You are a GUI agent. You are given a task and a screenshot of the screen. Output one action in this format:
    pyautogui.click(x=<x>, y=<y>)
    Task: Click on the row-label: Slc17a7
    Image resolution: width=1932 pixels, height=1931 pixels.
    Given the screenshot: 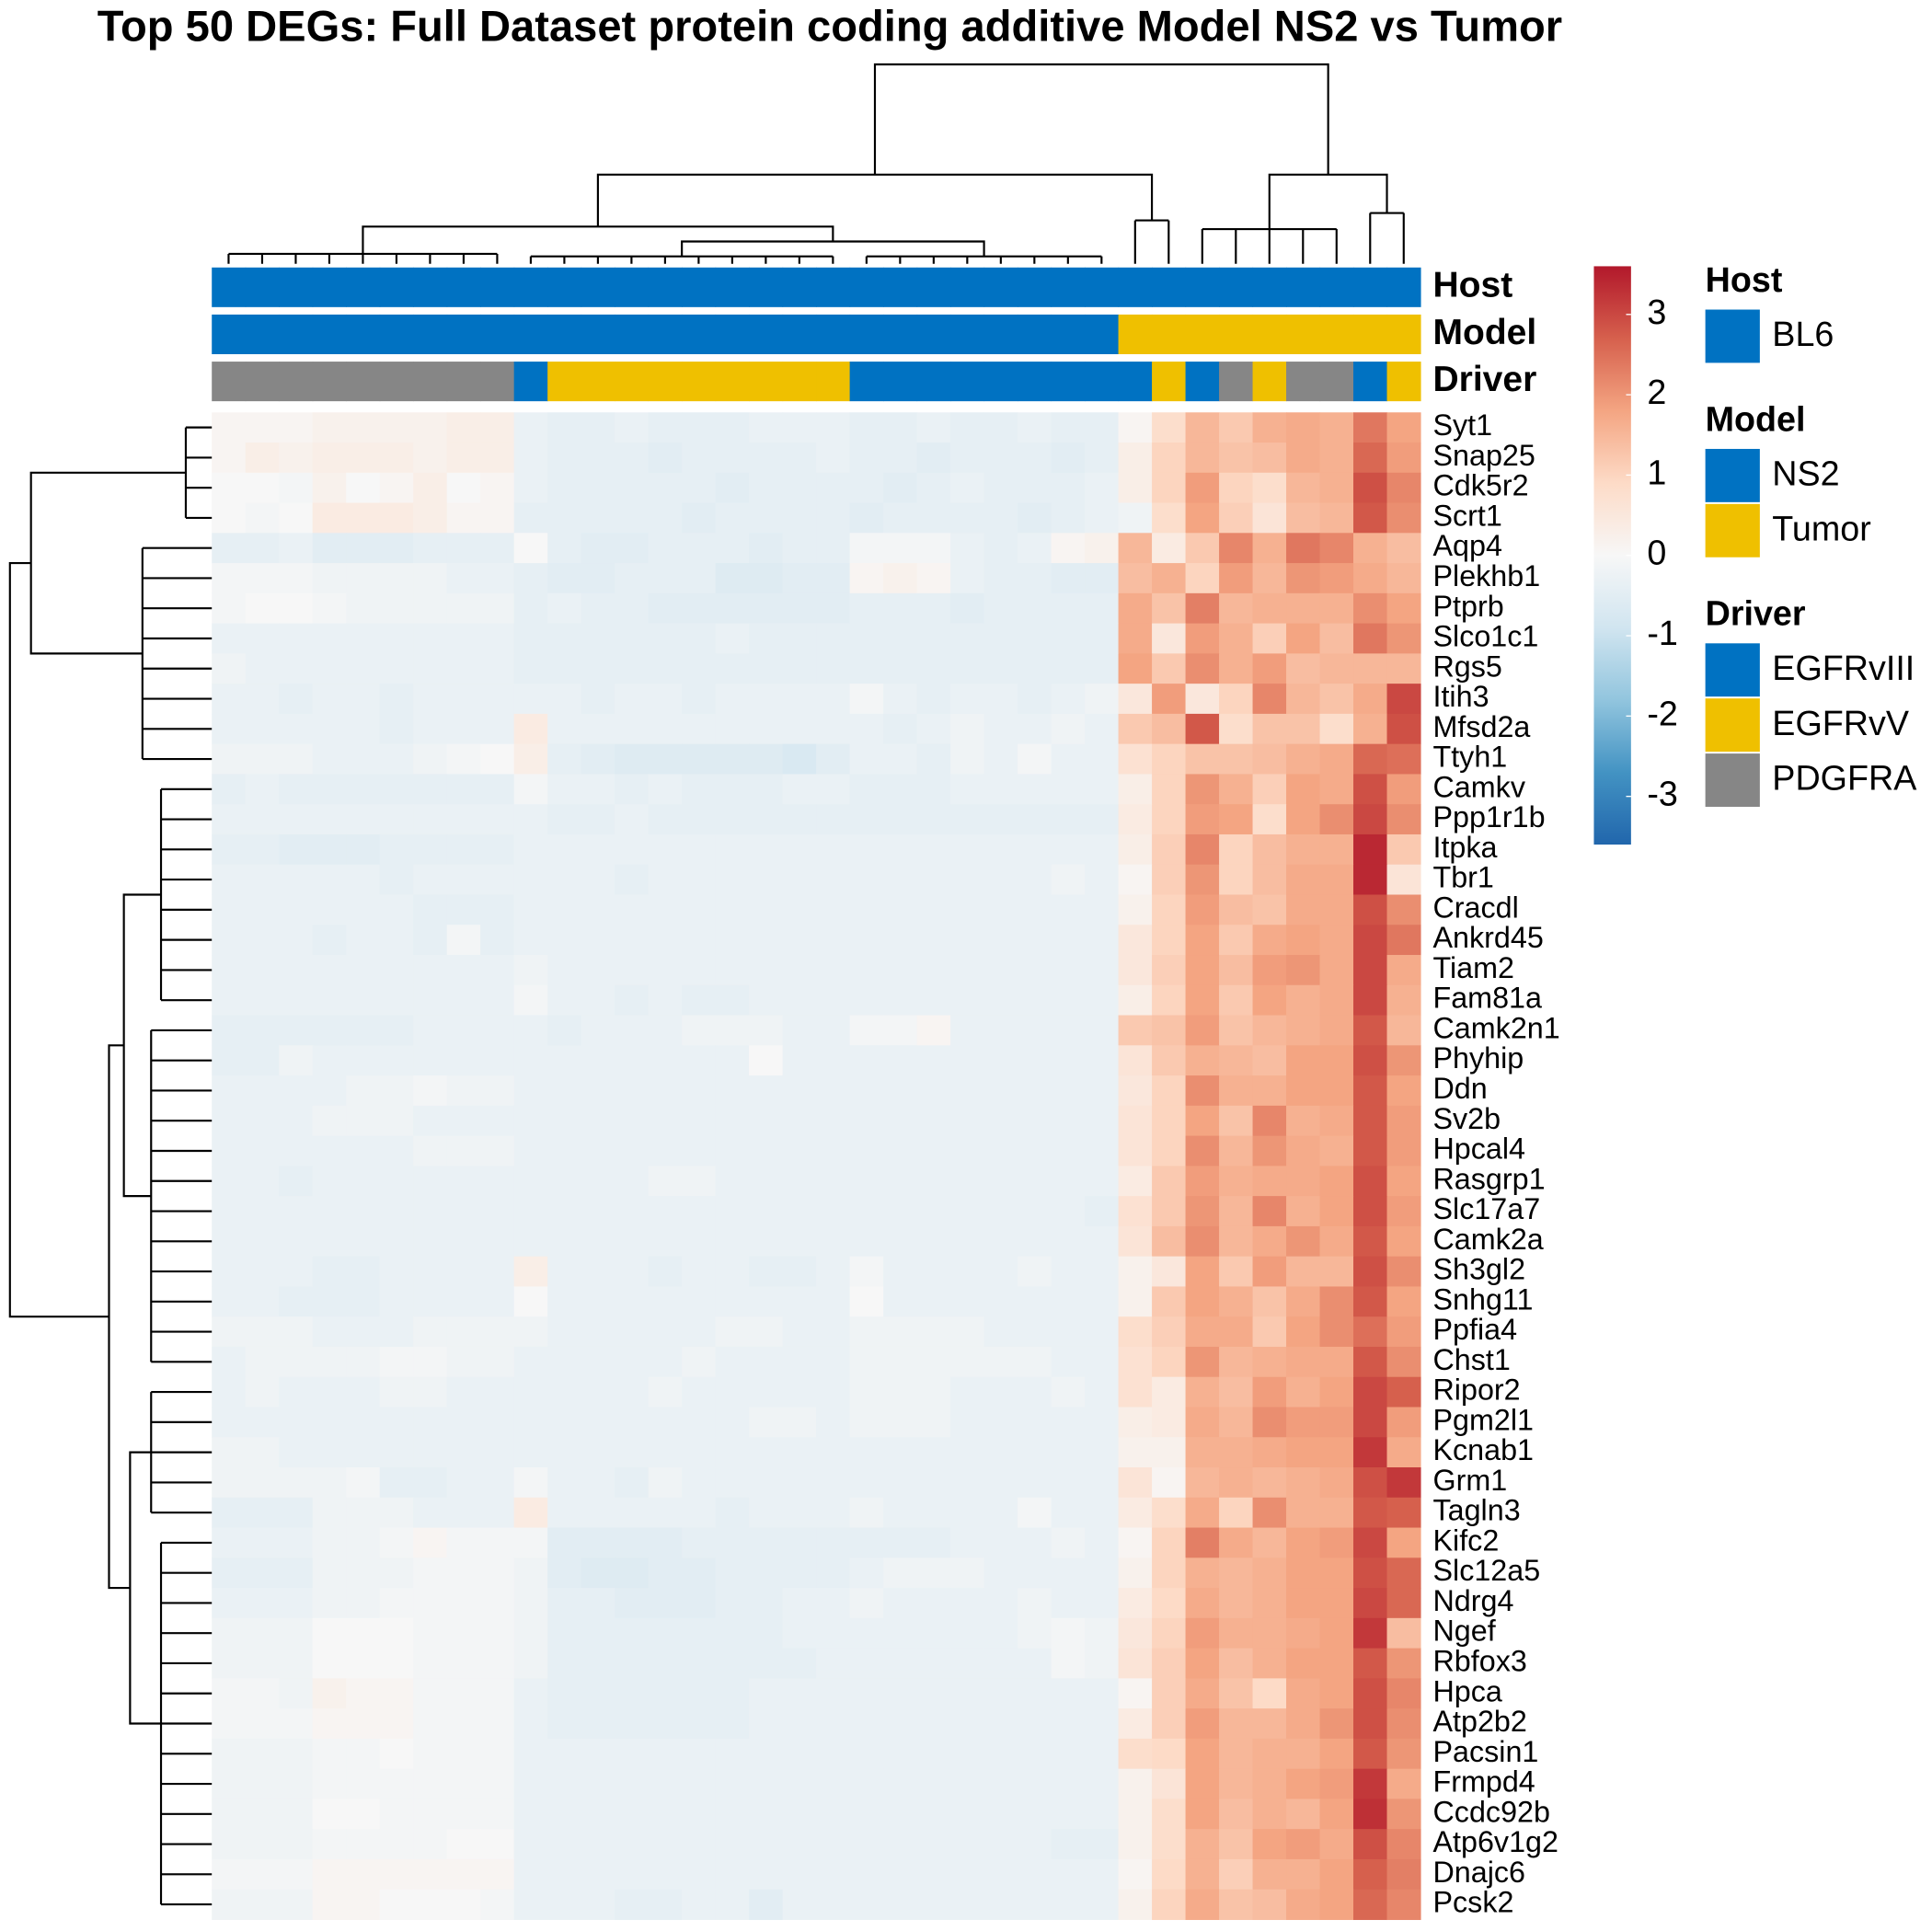 What is the action you would take?
    pyautogui.click(x=1486, y=1209)
    